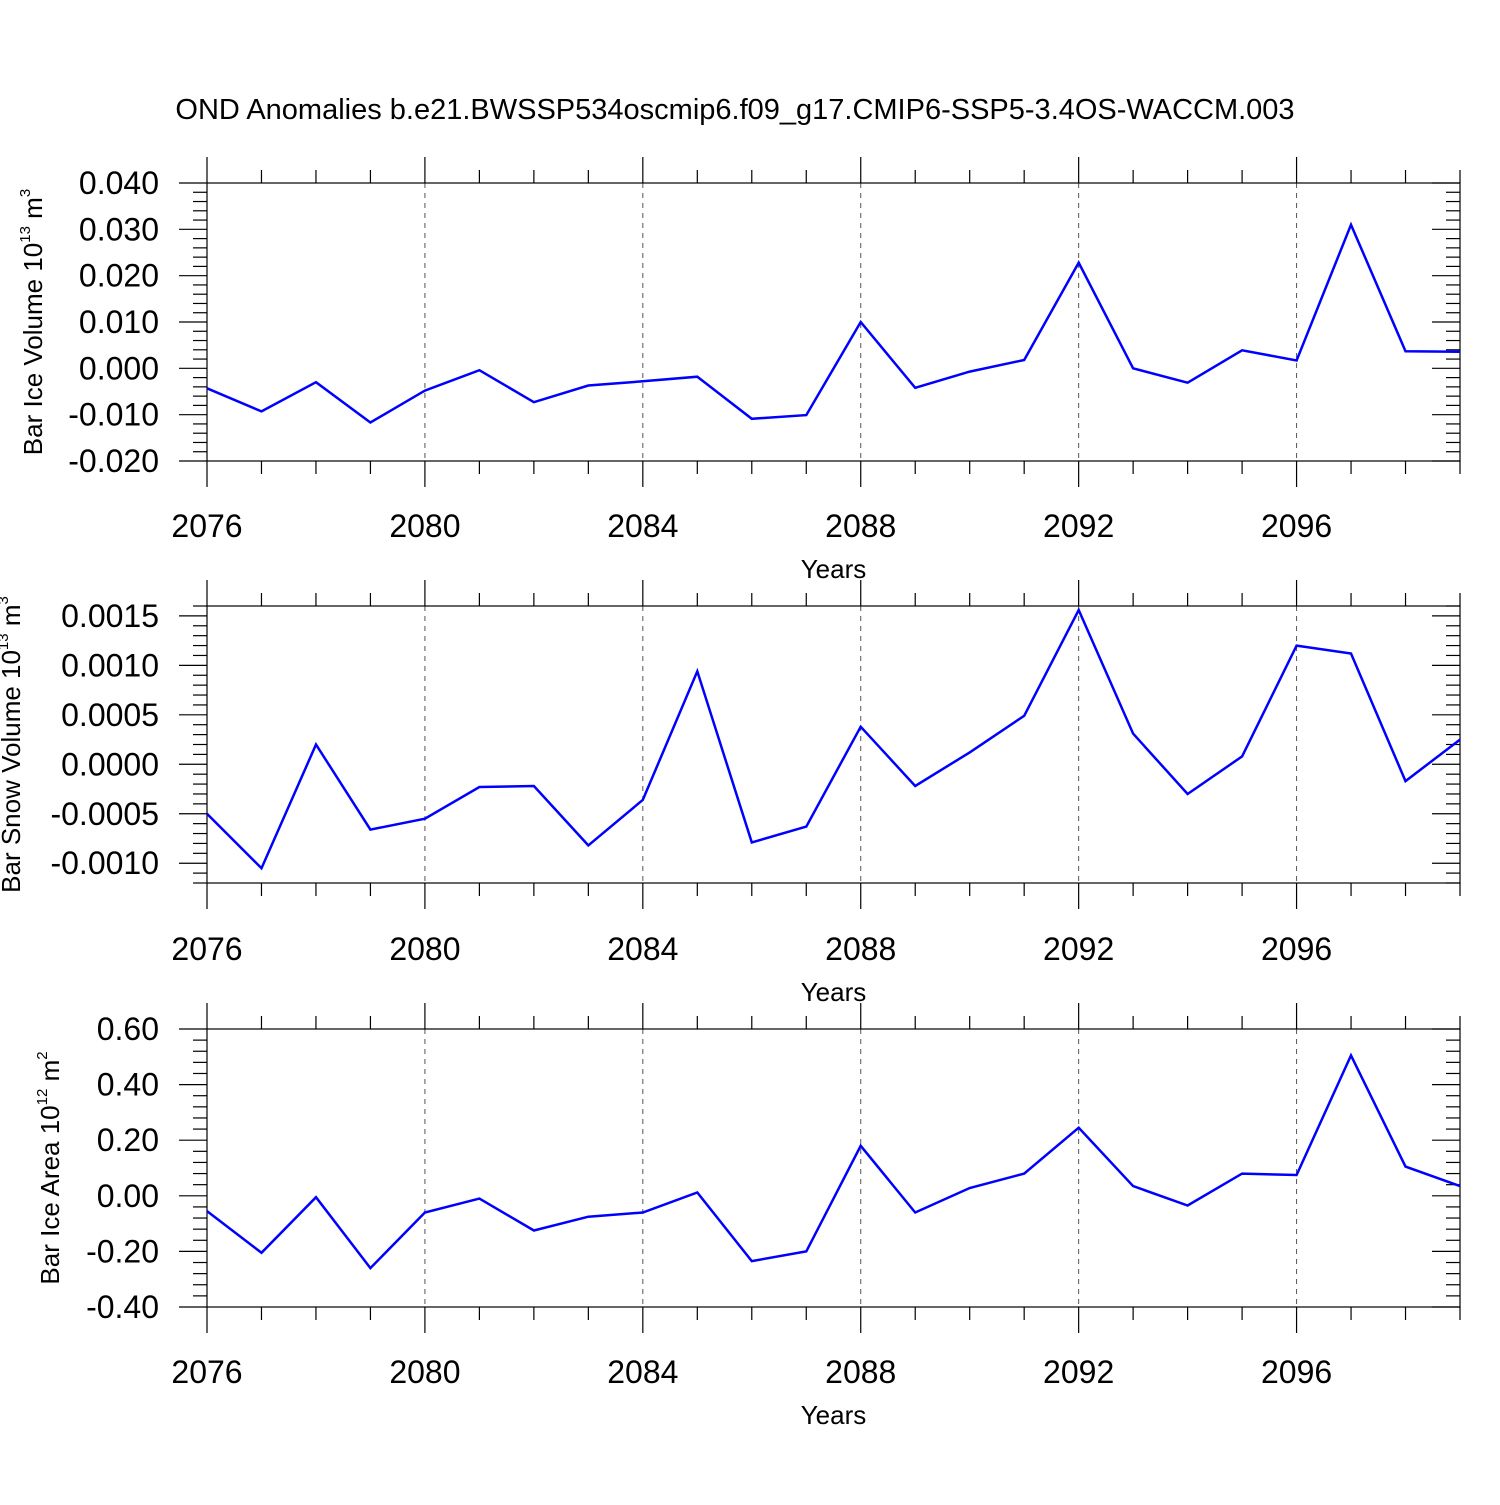 This screenshot has height=1505, width=1500. What do you see at coordinates (113, 461) in the screenshot?
I see `y-tick-label: -0.020` at bounding box center [113, 461].